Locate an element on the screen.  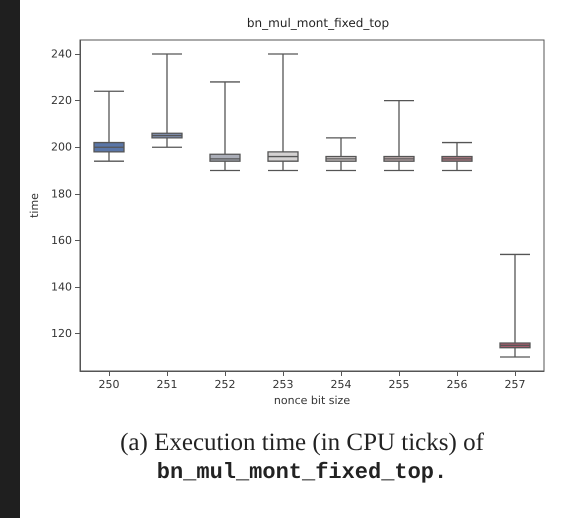
x-tick-label: 252 is located at coordinates (225, 384).